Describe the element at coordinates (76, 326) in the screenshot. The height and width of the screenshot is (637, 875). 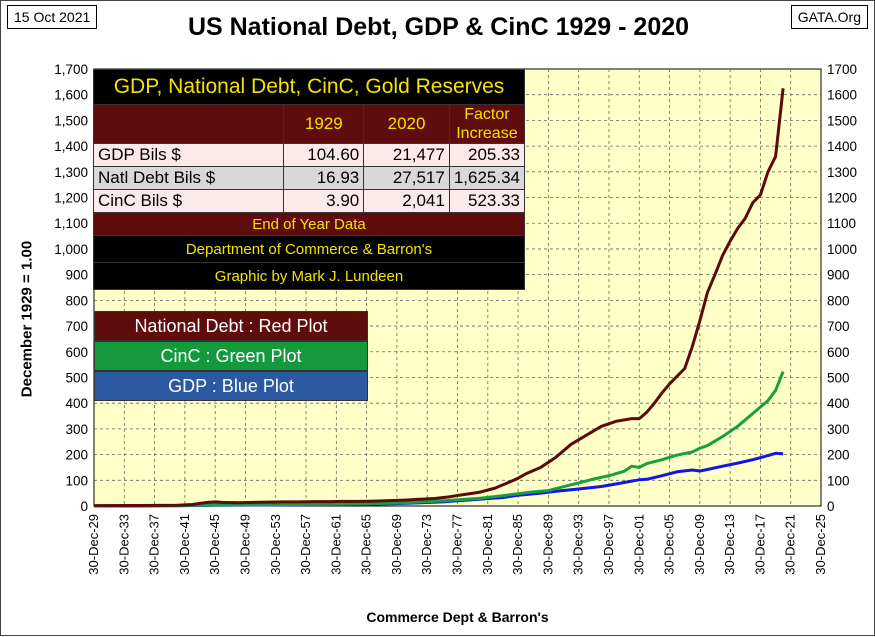
I see `left-y-tick-label: 700` at that location.